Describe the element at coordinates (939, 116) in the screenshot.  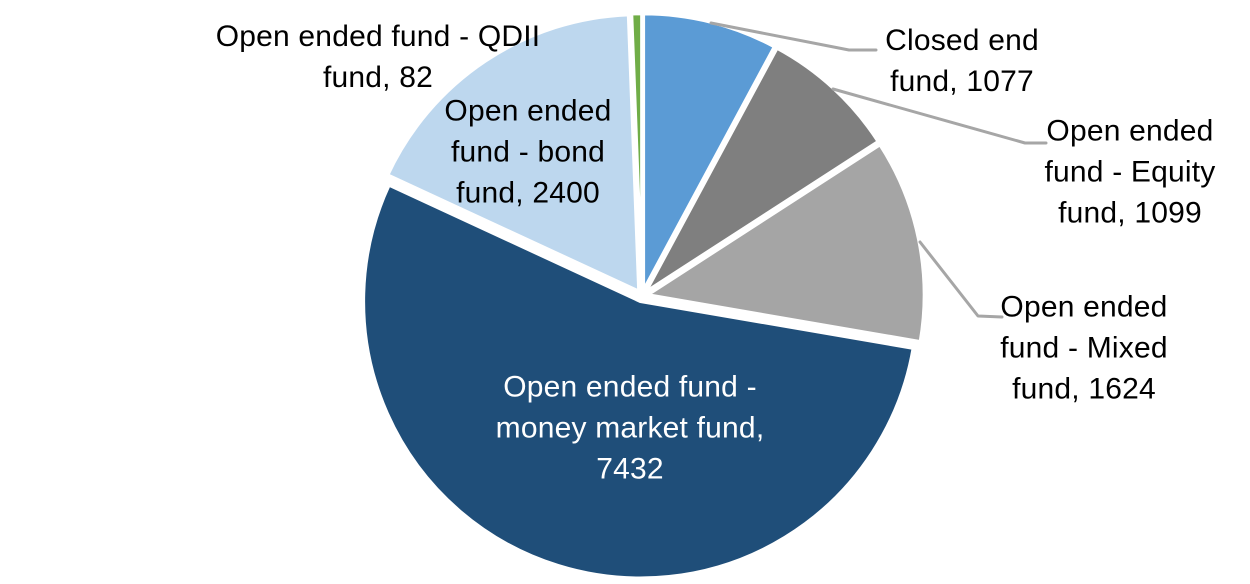
I see `leader-line-equity-fund` at that location.